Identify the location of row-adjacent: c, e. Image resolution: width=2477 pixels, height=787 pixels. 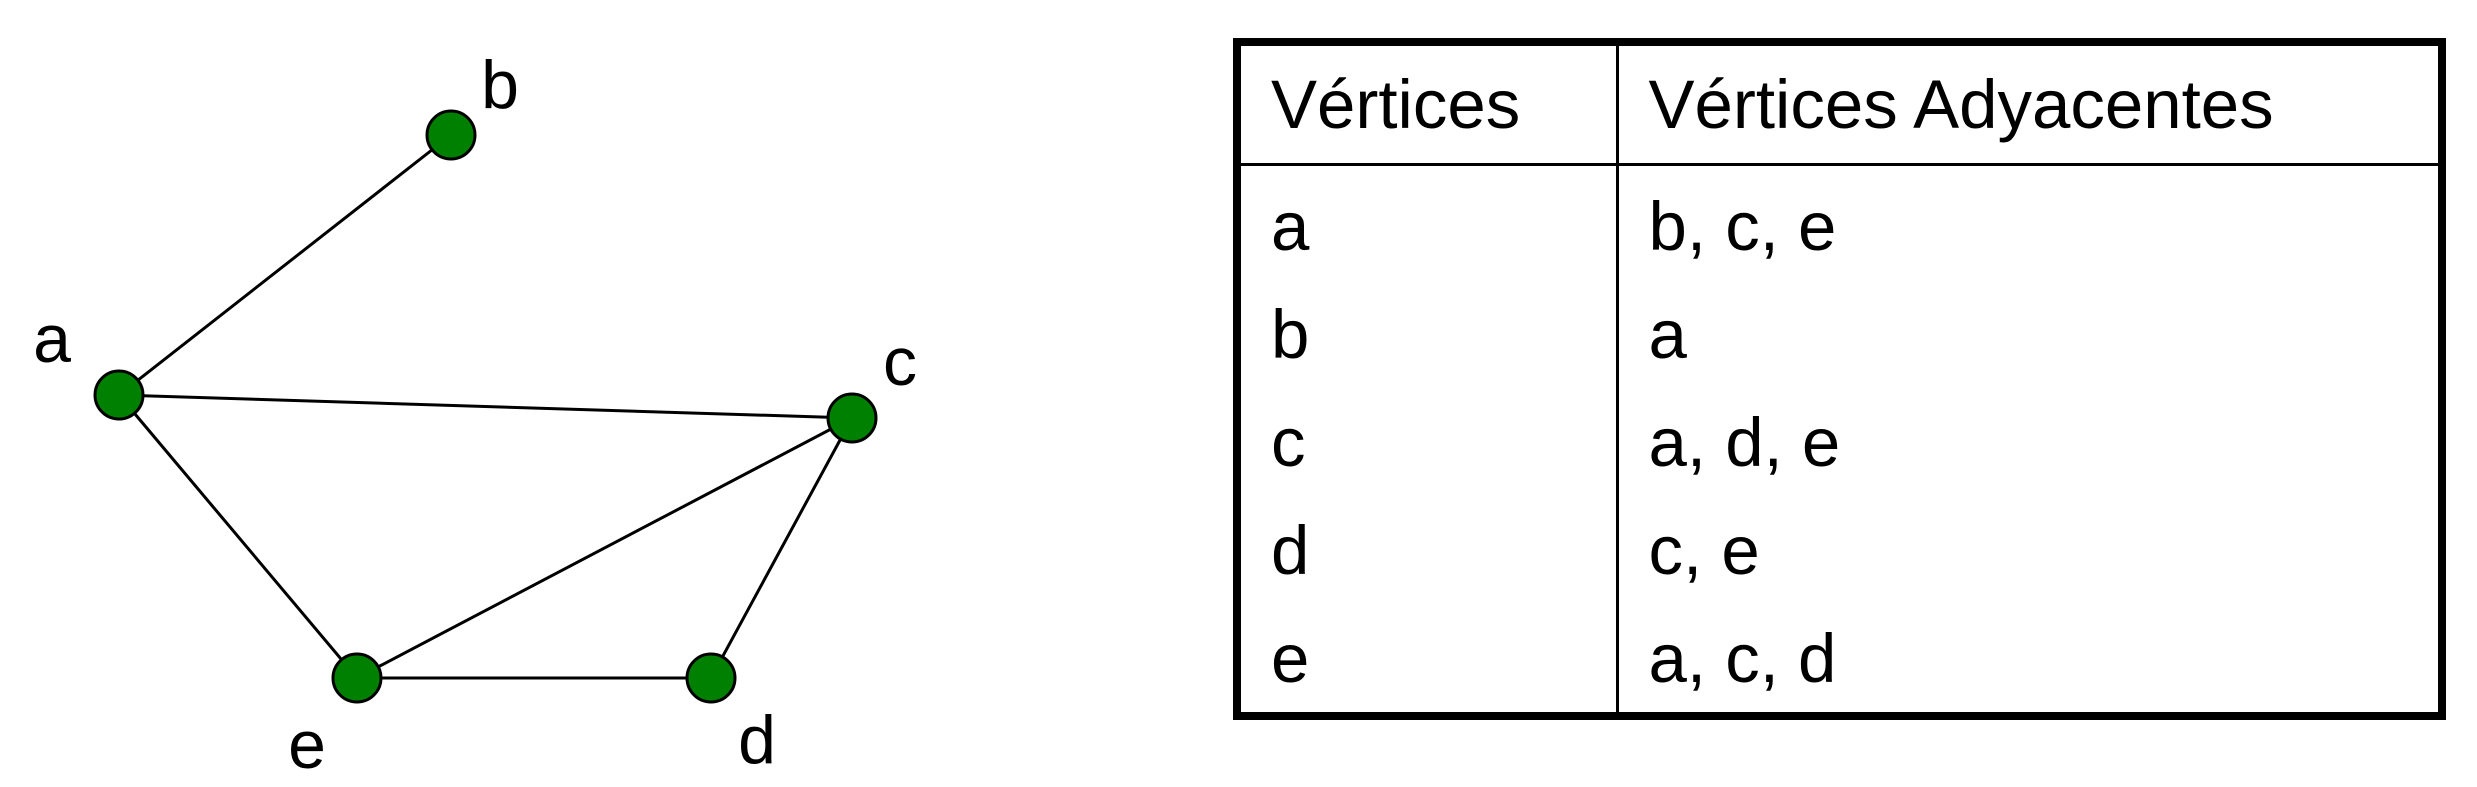
(1704, 550).